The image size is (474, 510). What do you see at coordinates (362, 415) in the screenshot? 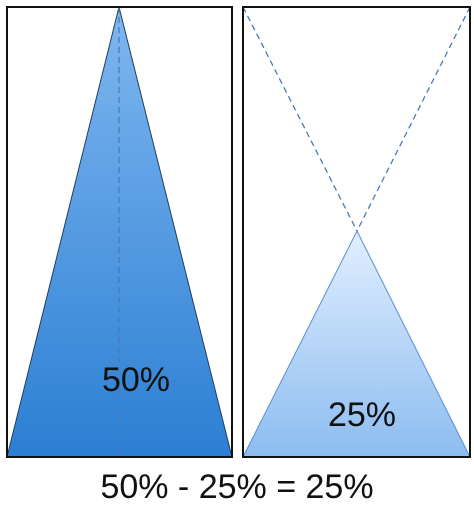
I see `right-percent-label: 25%` at bounding box center [362, 415].